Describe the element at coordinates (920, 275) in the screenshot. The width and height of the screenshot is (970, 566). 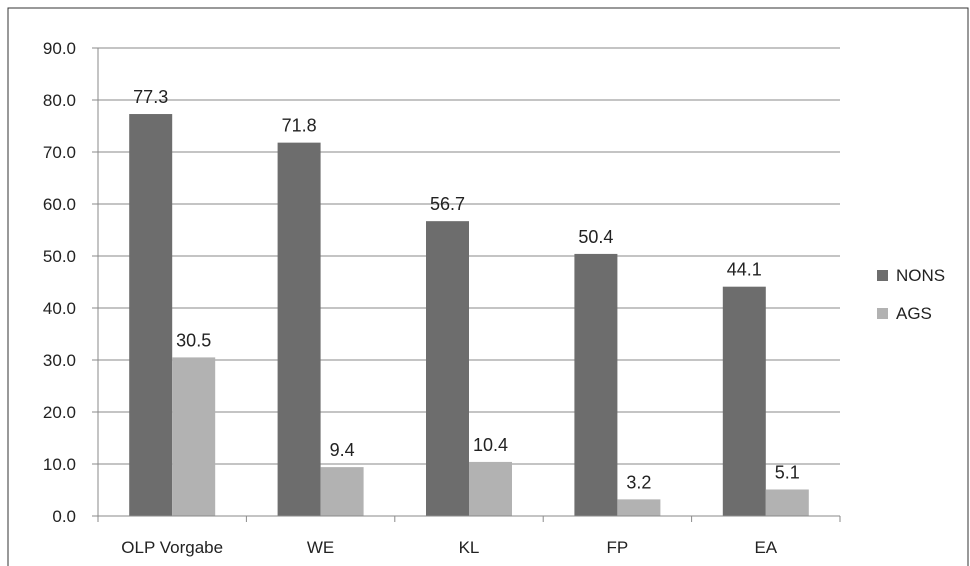
I see `legend-label: NONS` at that location.